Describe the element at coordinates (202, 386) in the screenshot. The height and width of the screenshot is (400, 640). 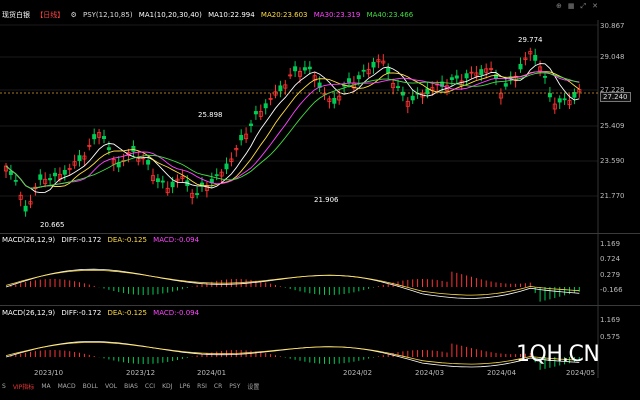
I see `toolbar-item: RSI` at that location.